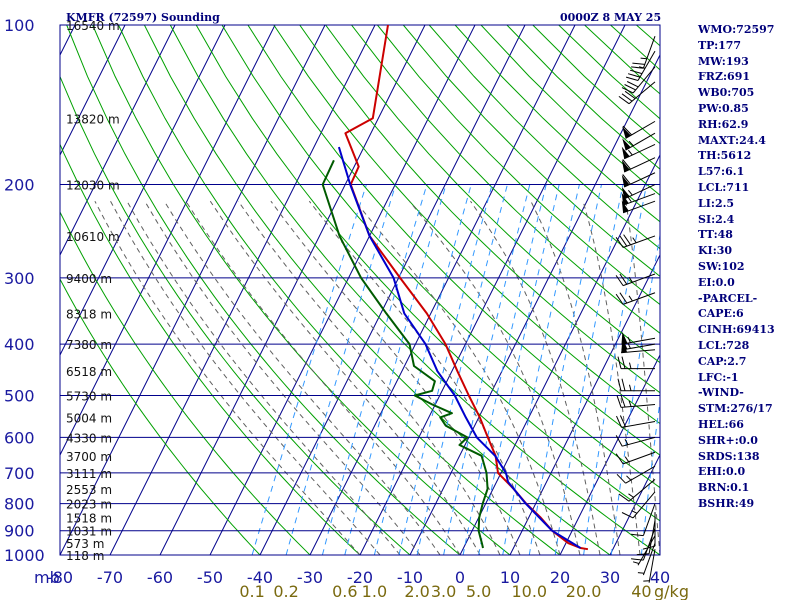 The width and height of the screenshot is (800, 600). I want to click on sounding-index-item: SI:2.4, so click(716, 219).